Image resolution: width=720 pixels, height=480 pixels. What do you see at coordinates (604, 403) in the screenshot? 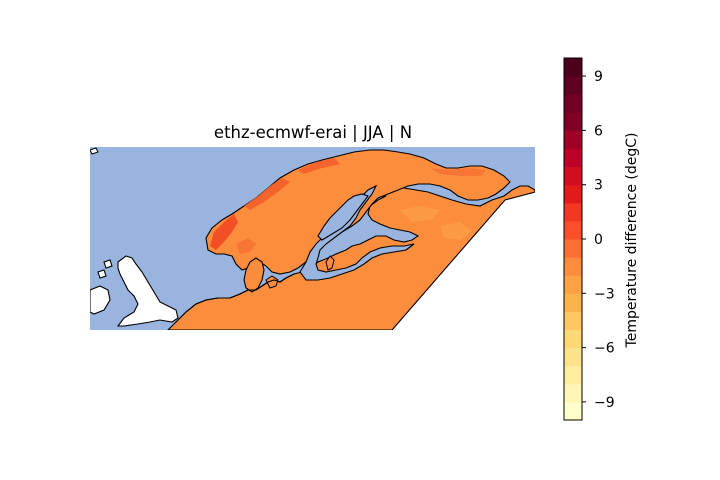
I see `colorbar-tick-label: −9` at bounding box center [604, 403].